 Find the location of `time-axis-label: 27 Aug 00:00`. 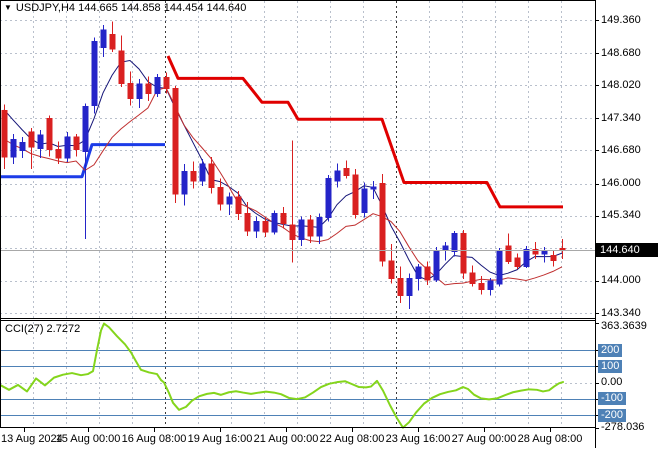

time-axis-label: 27 Aug 00:00 is located at coordinates (484, 439).